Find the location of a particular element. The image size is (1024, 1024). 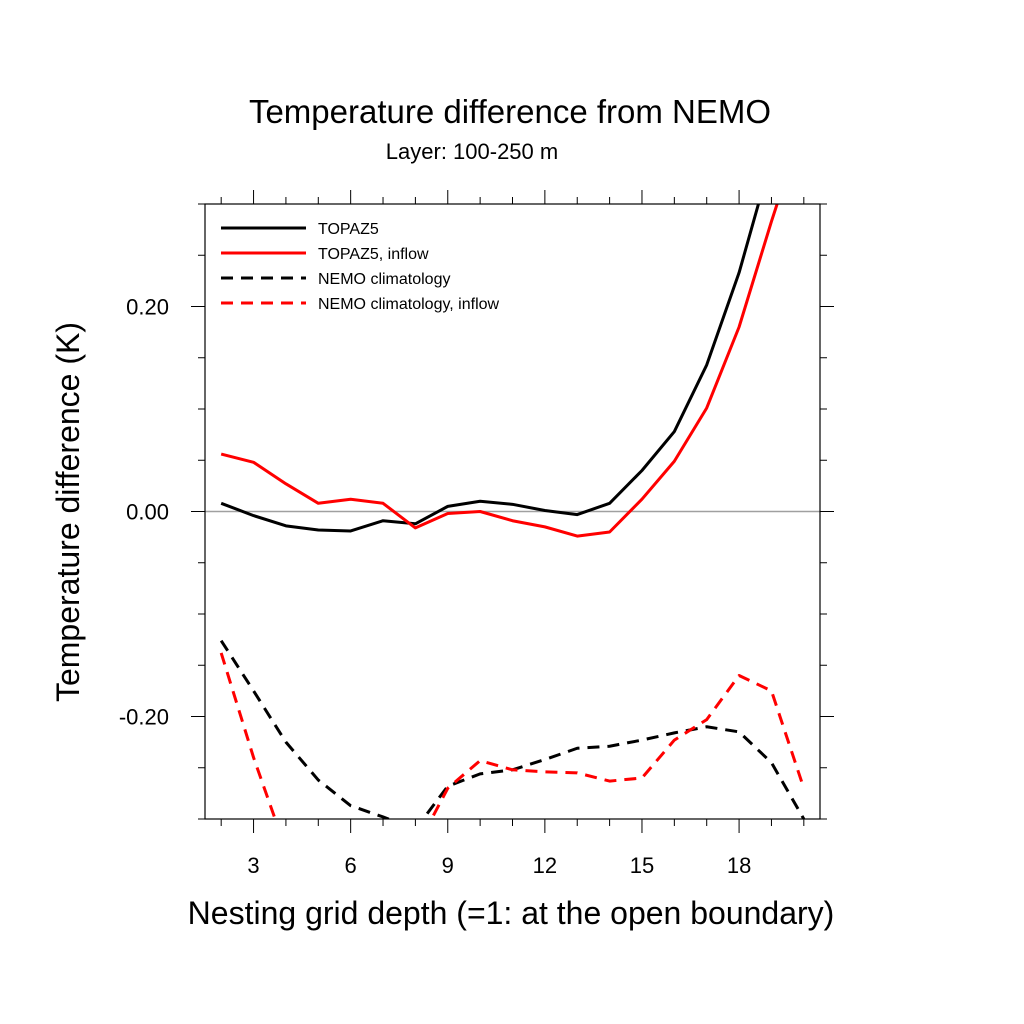

legend-label-1: TOPAZ5 is located at coordinates (348, 229).